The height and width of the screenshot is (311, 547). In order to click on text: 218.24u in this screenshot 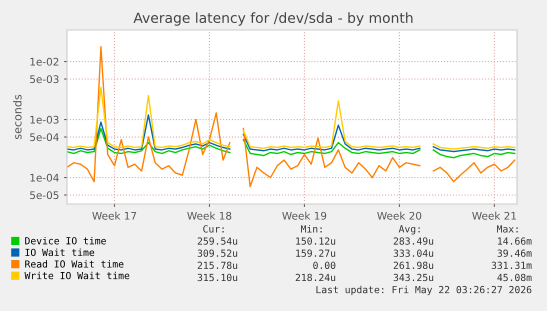, I will do `click(316, 278)`.